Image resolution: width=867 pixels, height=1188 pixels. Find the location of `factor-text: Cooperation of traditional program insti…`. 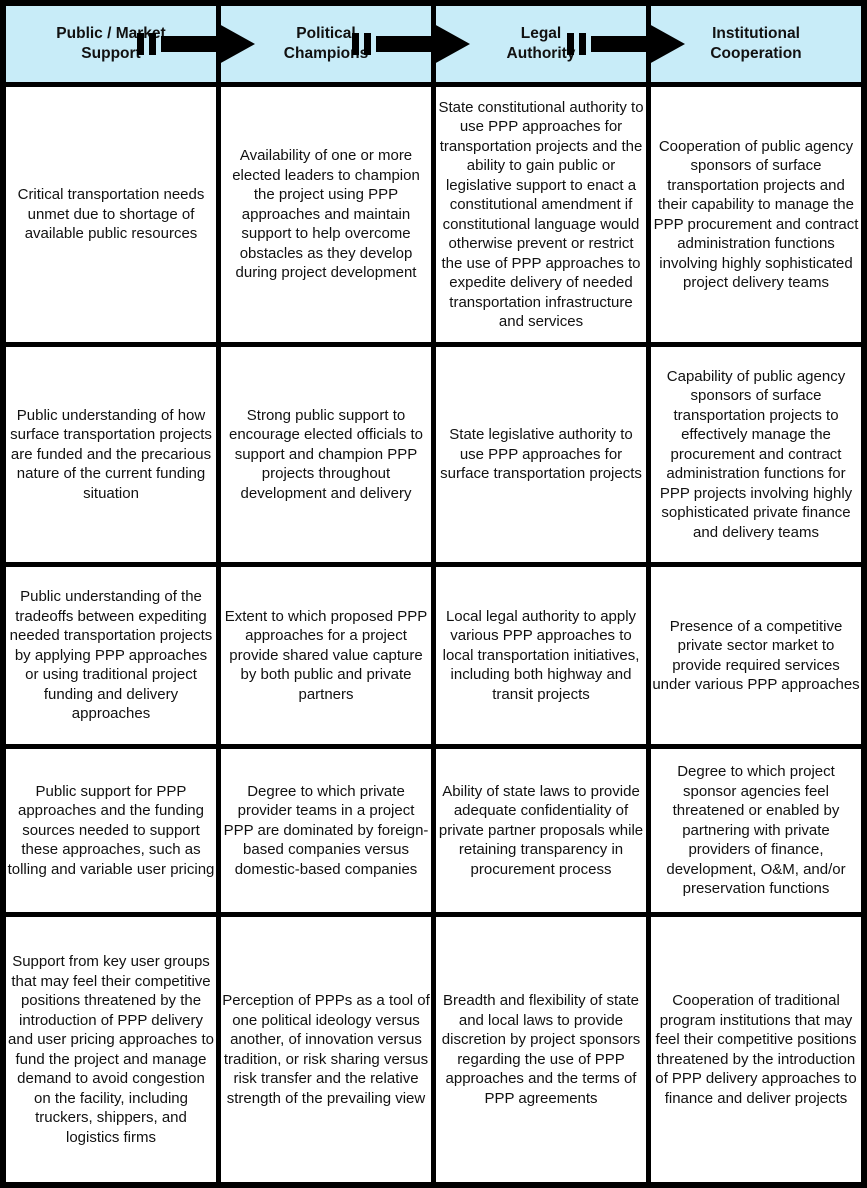

factor-text: Cooperation of traditional program insti… is located at coordinates (756, 1049).